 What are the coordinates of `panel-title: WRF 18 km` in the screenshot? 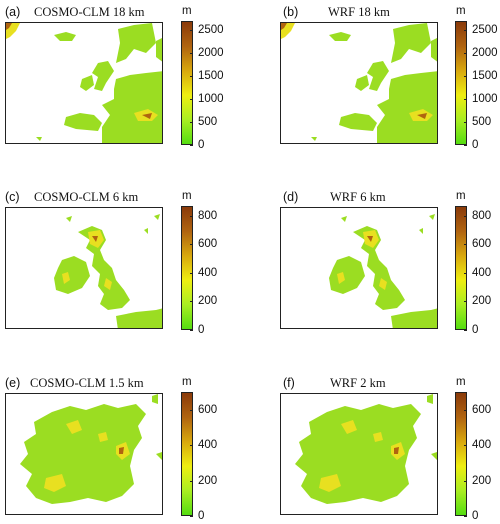 It's located at (359, 12).